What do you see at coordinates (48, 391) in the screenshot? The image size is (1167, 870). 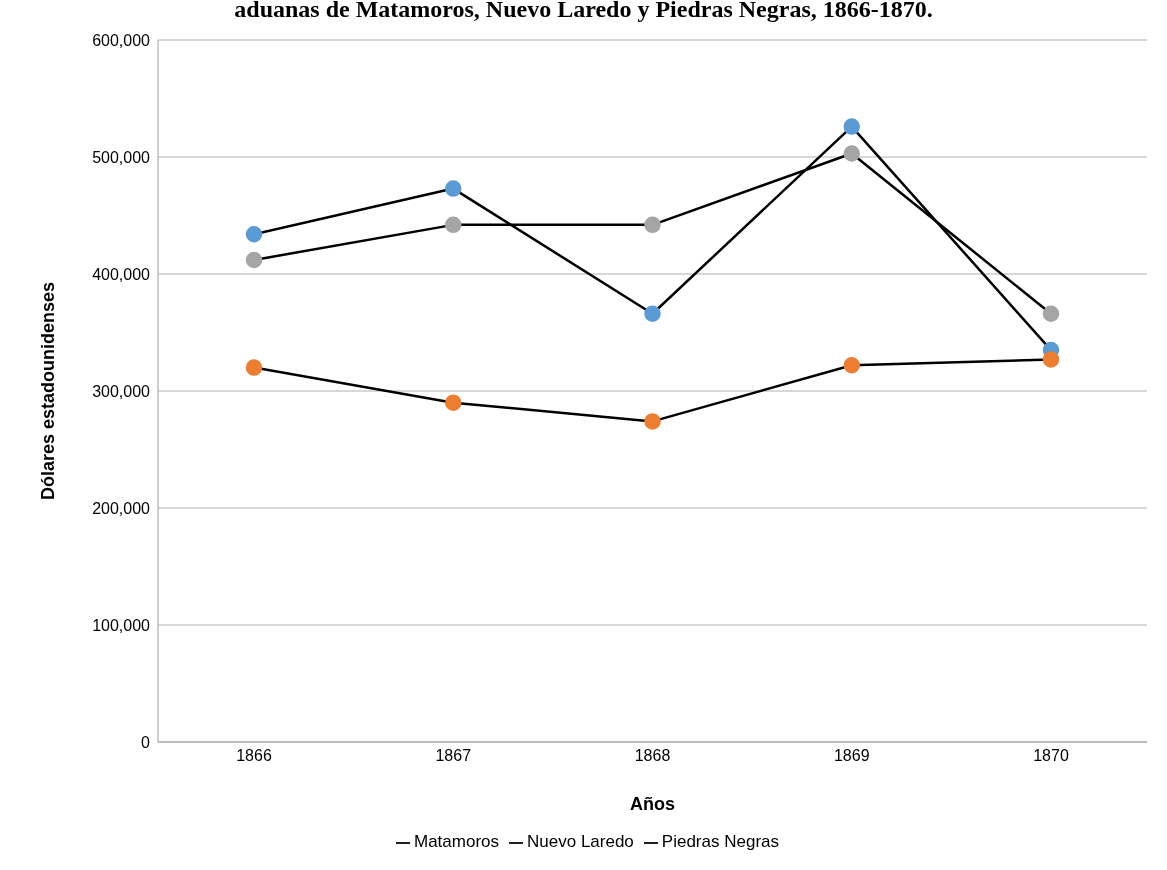 I see `y-axis-title: Dólares estadounidenses` at bounding box center [48, 391].